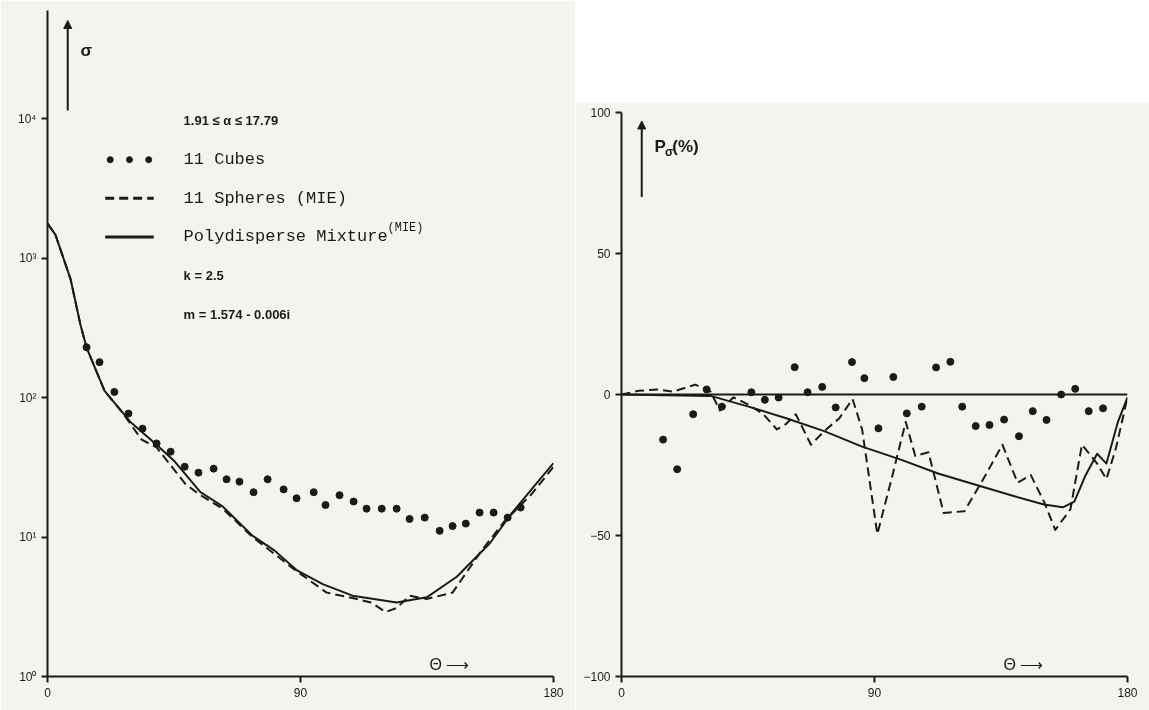 This screenshot has width=1149, height=710. What do you see at coordinates (231, 120) in the screenshot?
I see `annotation: 1.91 ≤ α ≤ 17.79` at bounding box center [231, 120].